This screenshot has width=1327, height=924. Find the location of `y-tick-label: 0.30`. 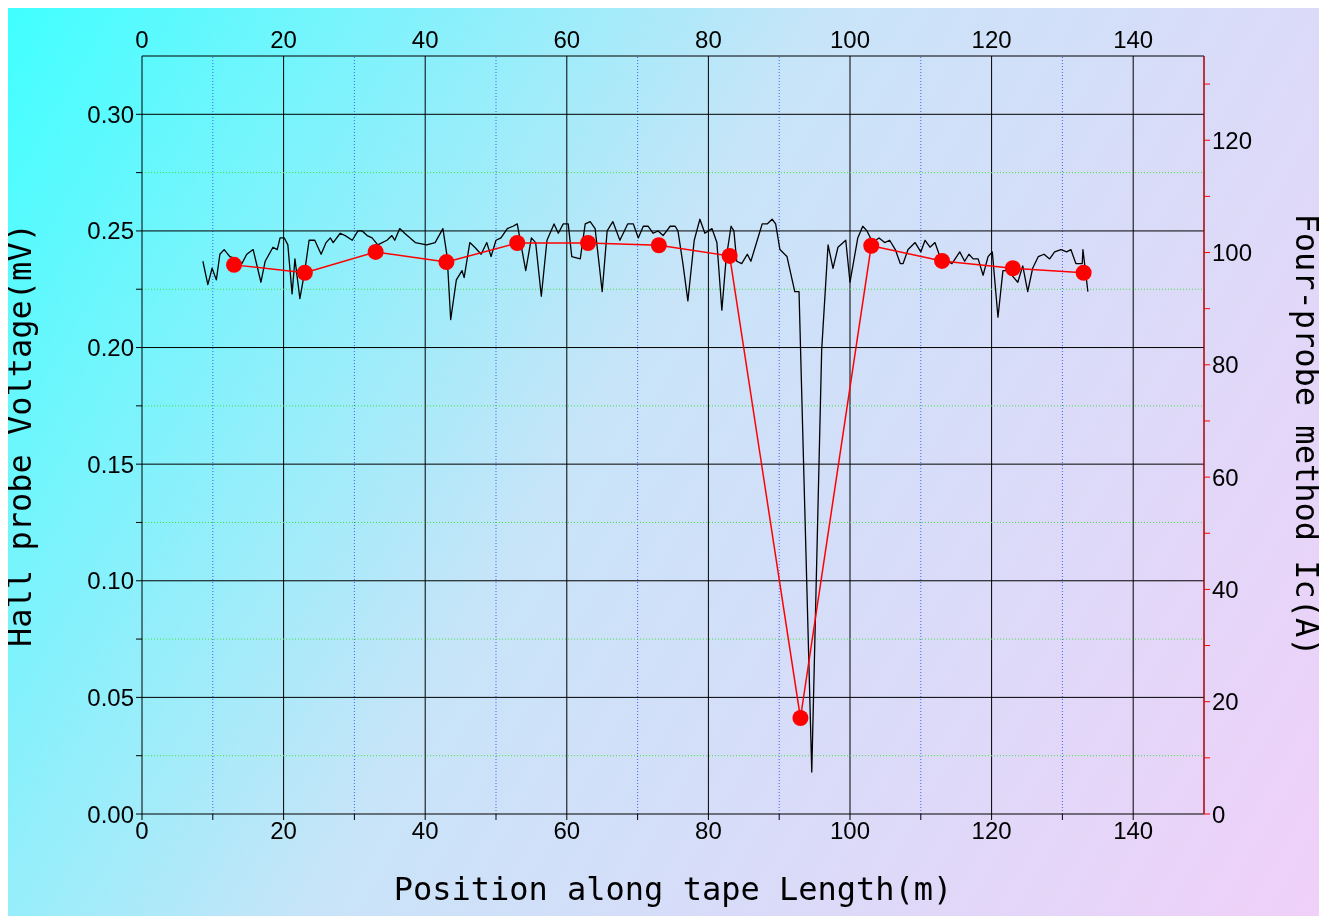

y-tick-label: 0.30 is located at coordinates (110, 114).